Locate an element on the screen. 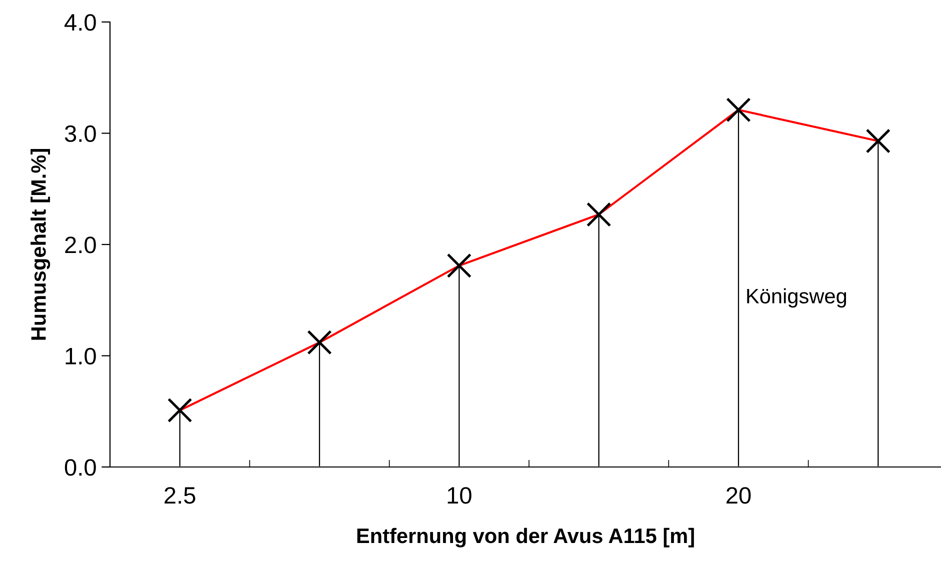 Image resolution: width=941 pixels, height=570 pixels. y-tick-label: 0.0 is located at coordinates (80, 467).